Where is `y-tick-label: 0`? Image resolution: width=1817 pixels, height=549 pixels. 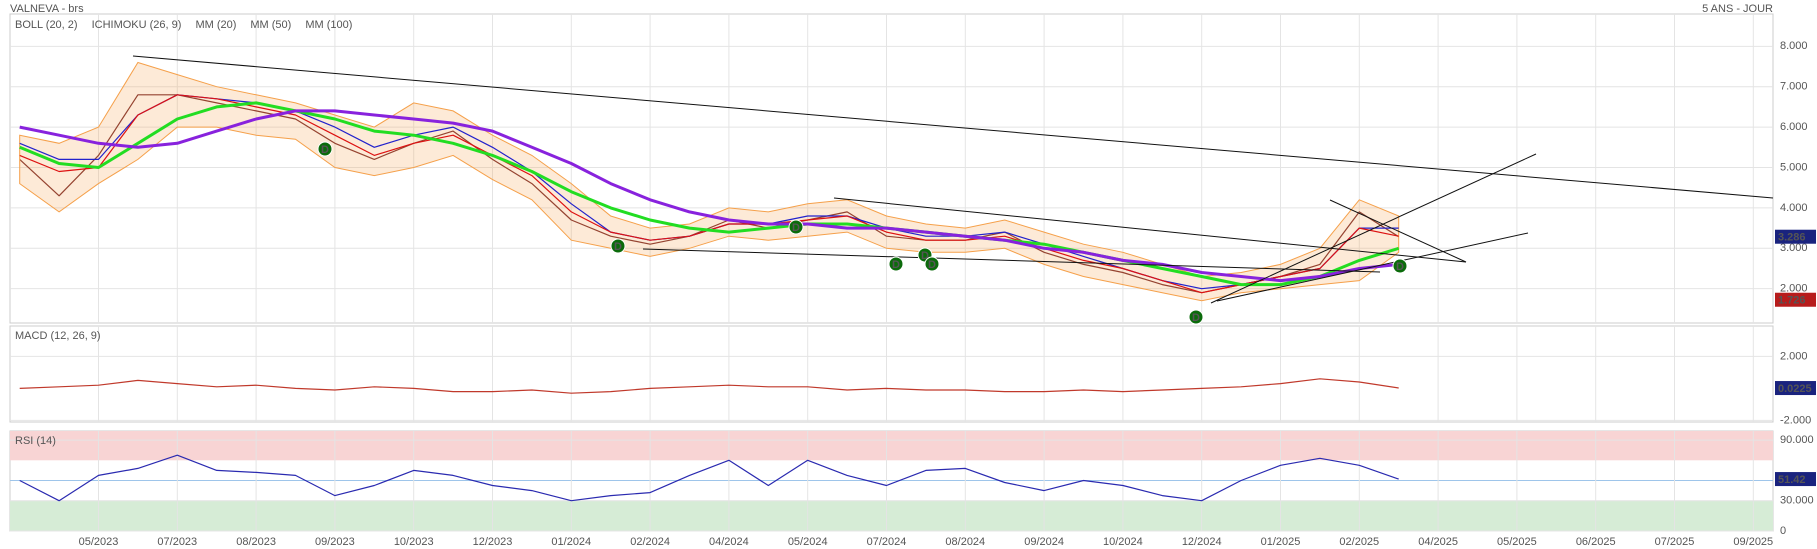 y-tick-label: 0 is located at coordinates (1783, 531).